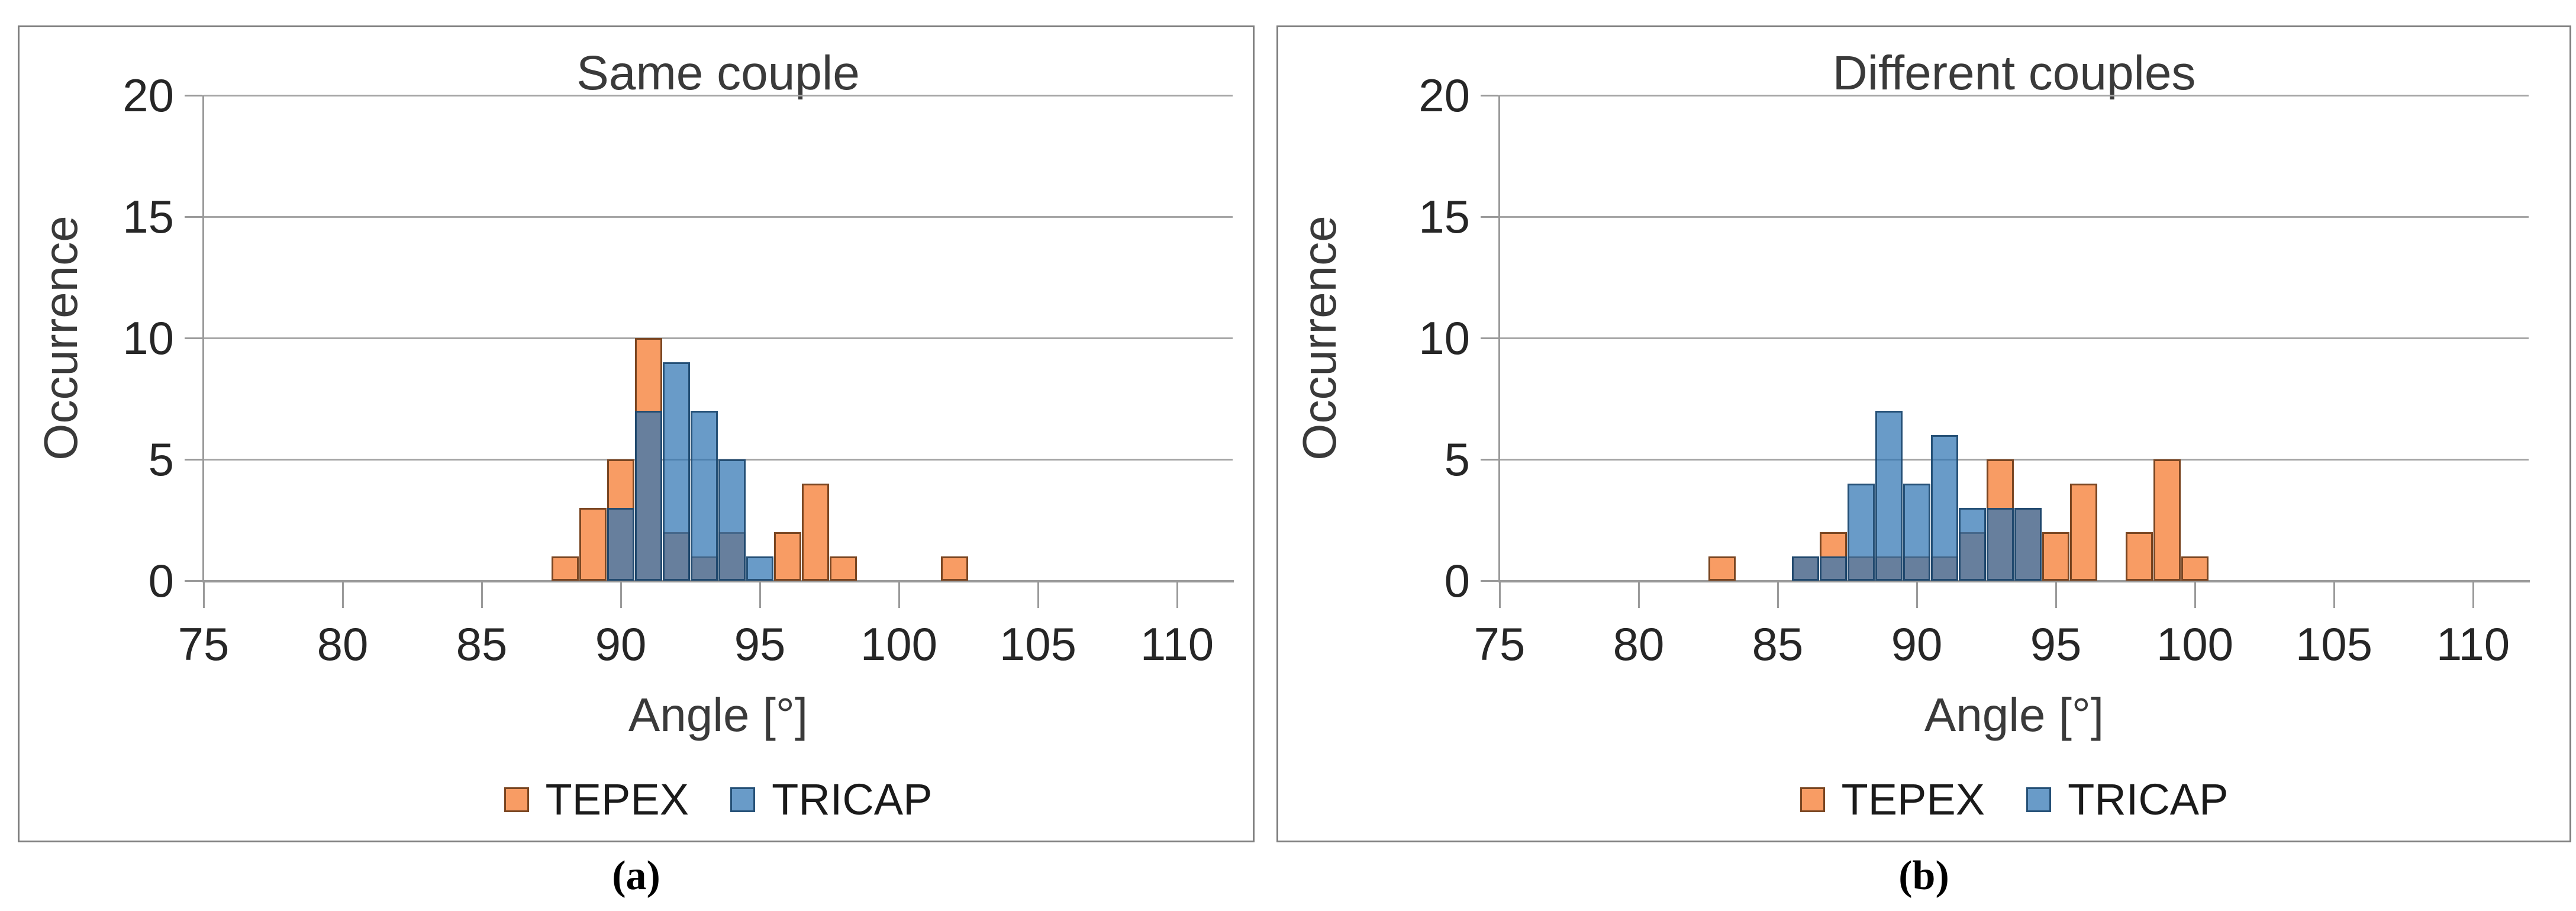 The height and width of the screenshot is (911, 2576). I want to click on x-tick-label: 90, so click(621, 644).